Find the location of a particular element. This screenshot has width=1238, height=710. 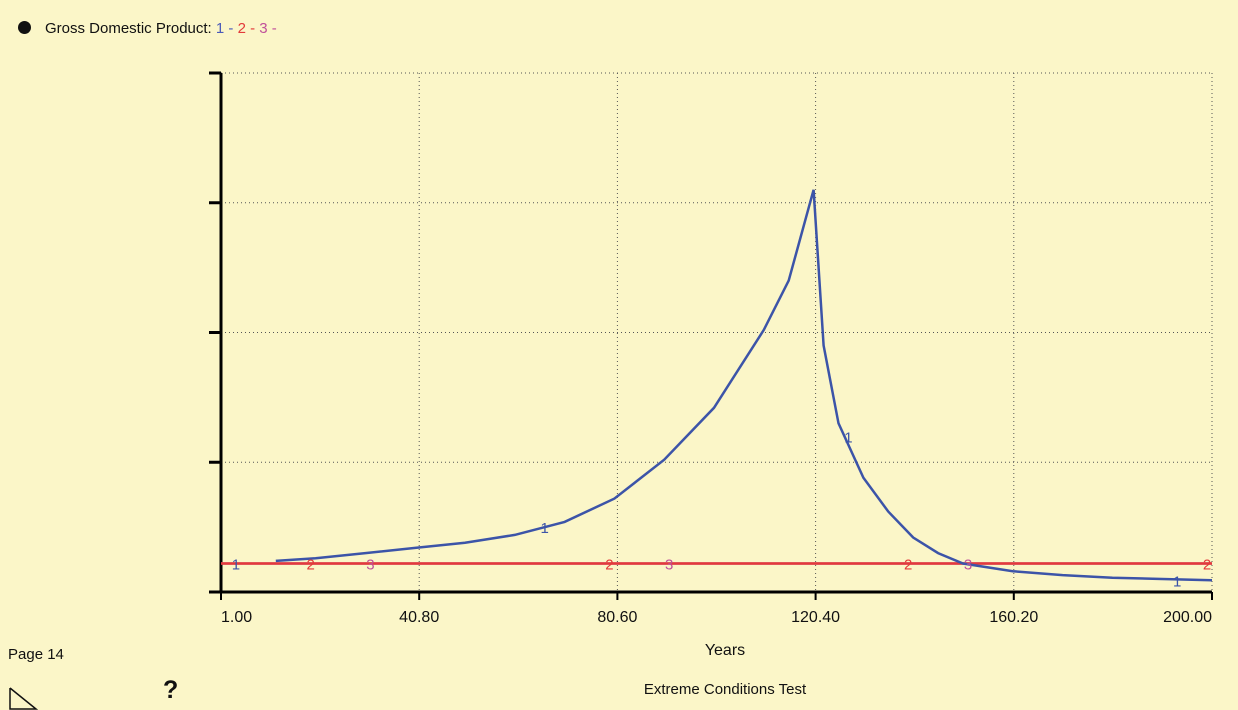

legend: Gross Domestic Product: 1 - 2 - 3 - is located at coordinates (147, 28).